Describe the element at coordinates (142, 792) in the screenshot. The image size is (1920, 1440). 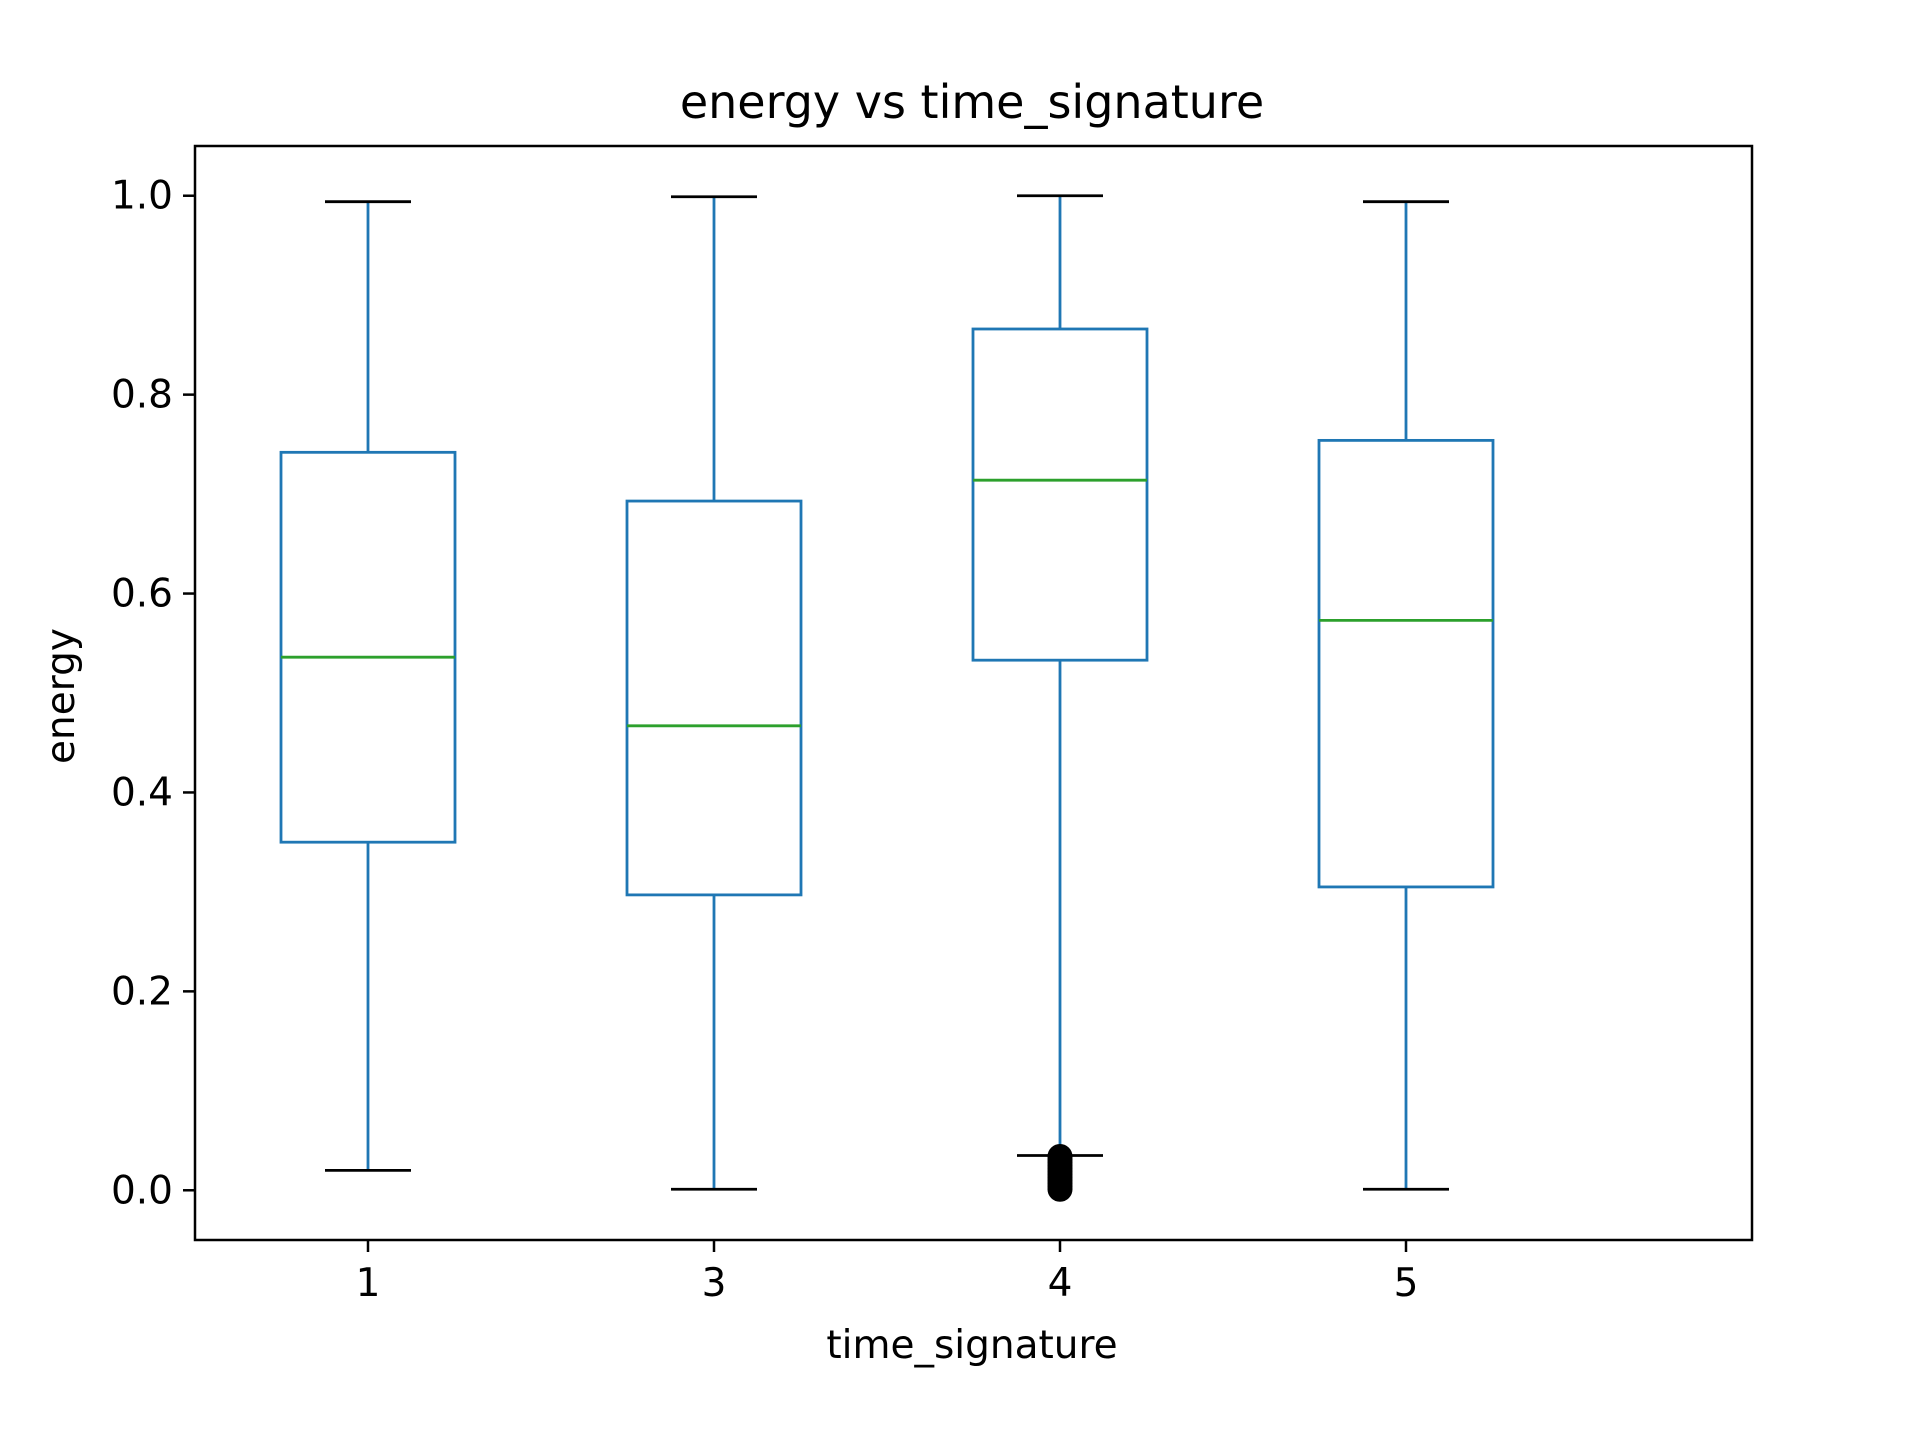
I see `y-tick-label: 0.4` at that location.